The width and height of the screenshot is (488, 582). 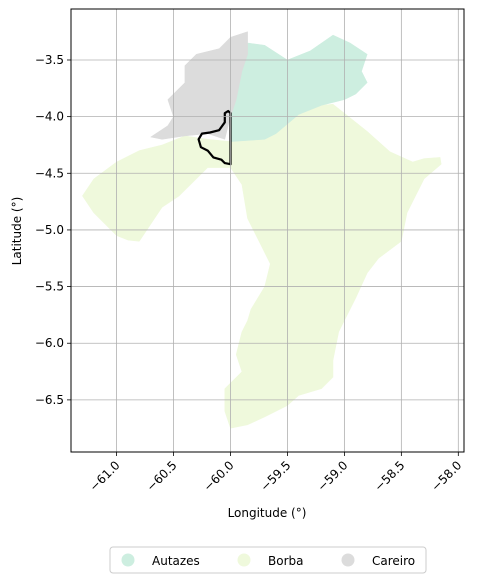 What do you see at coordinates (49, 230) in the screenshot?
I see `y-tick-label: −5.0` at bounding box center [49, 230].